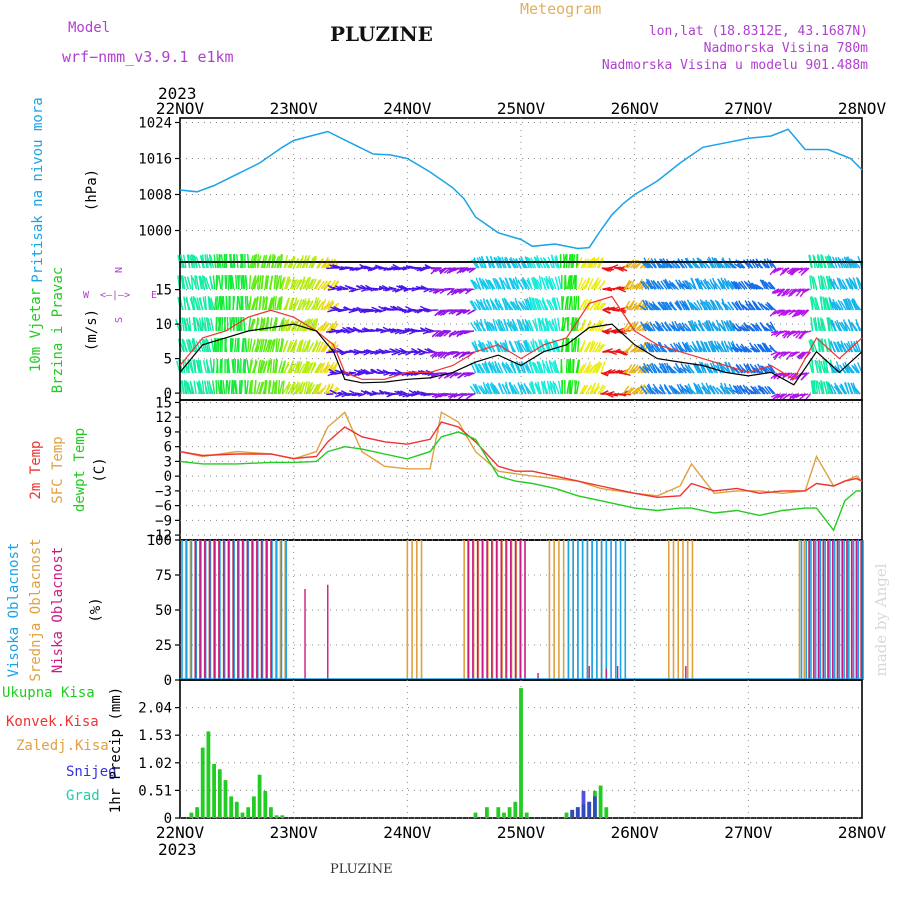 The width and height of the screenshot is (900, 900). I want to click on meteogram-label: Meteogram, so click(561, 9).